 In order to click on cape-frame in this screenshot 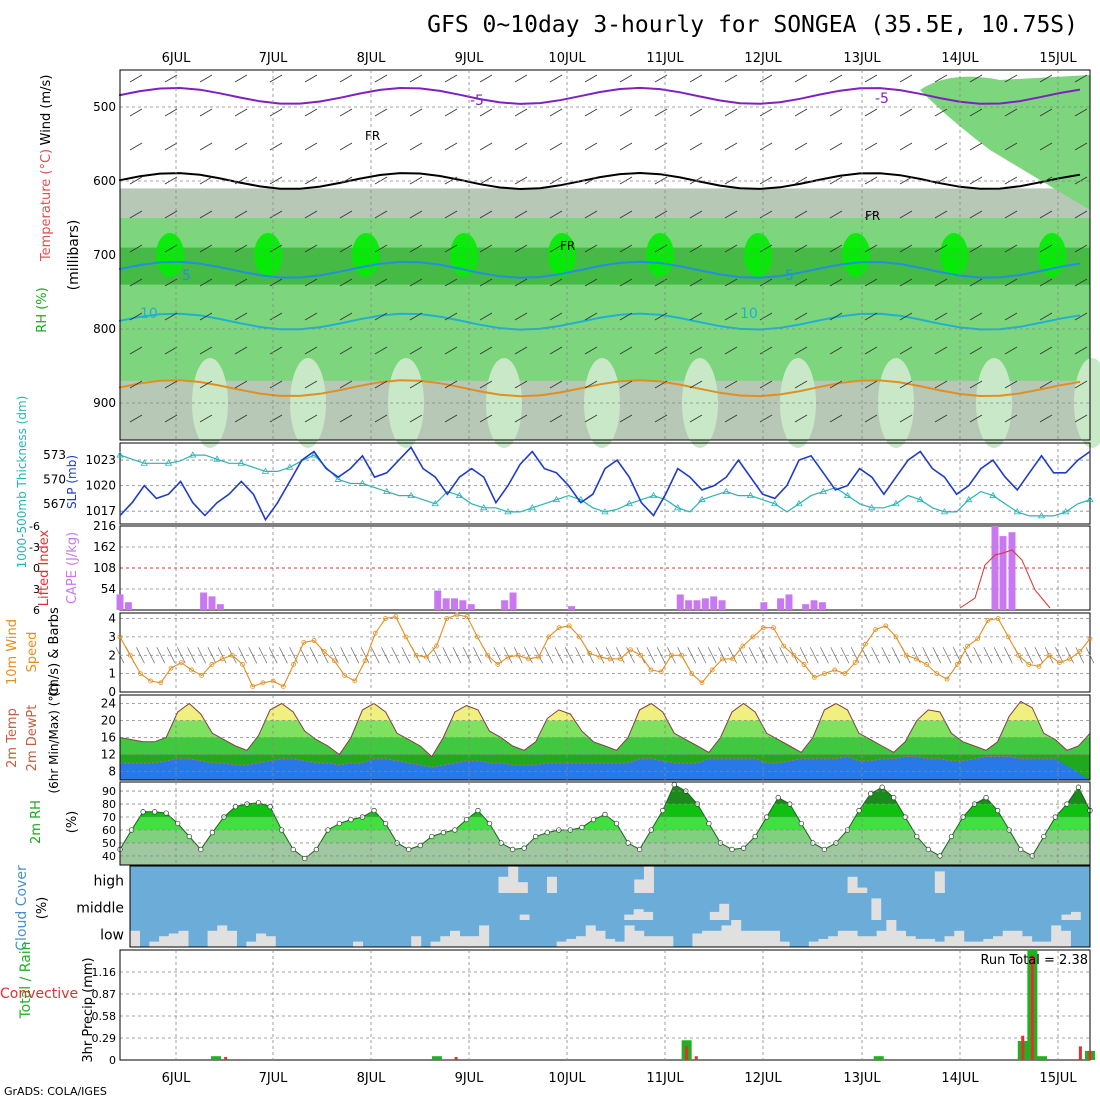, I will do `click(605, 568)`.